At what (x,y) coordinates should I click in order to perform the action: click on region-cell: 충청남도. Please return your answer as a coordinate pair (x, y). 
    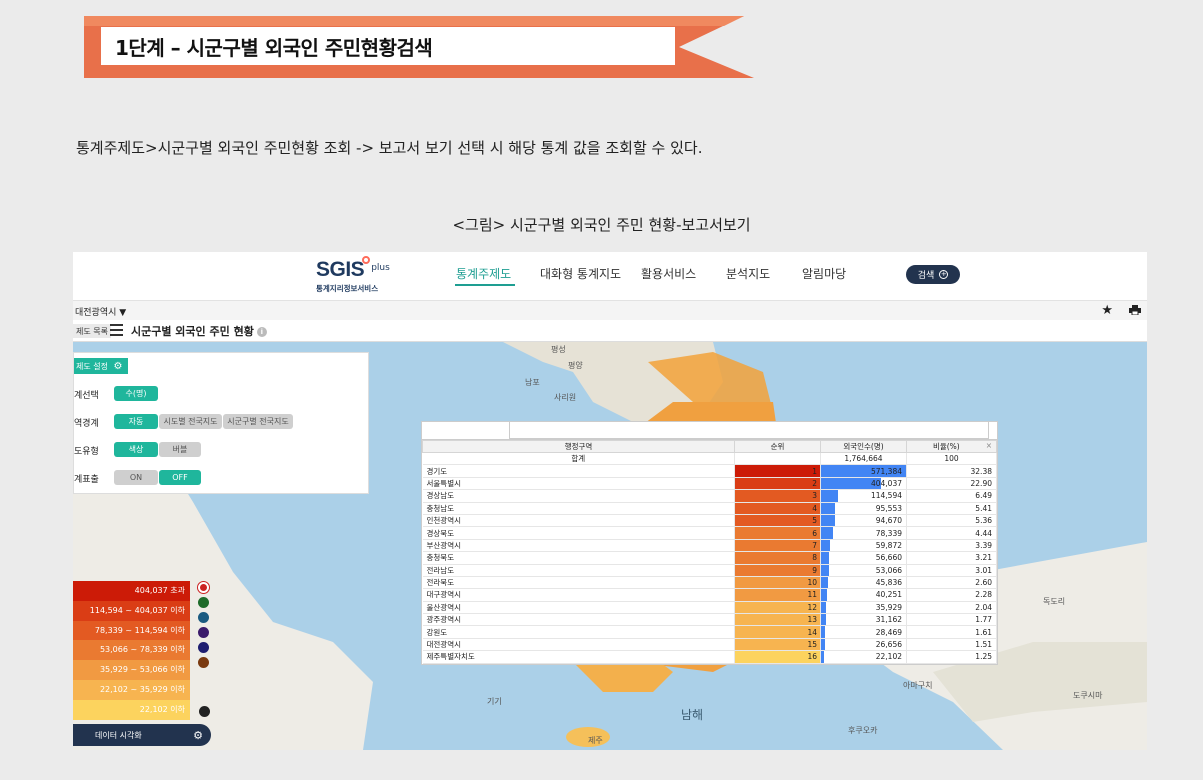
    Looking at the image, I should click on (578, 508).